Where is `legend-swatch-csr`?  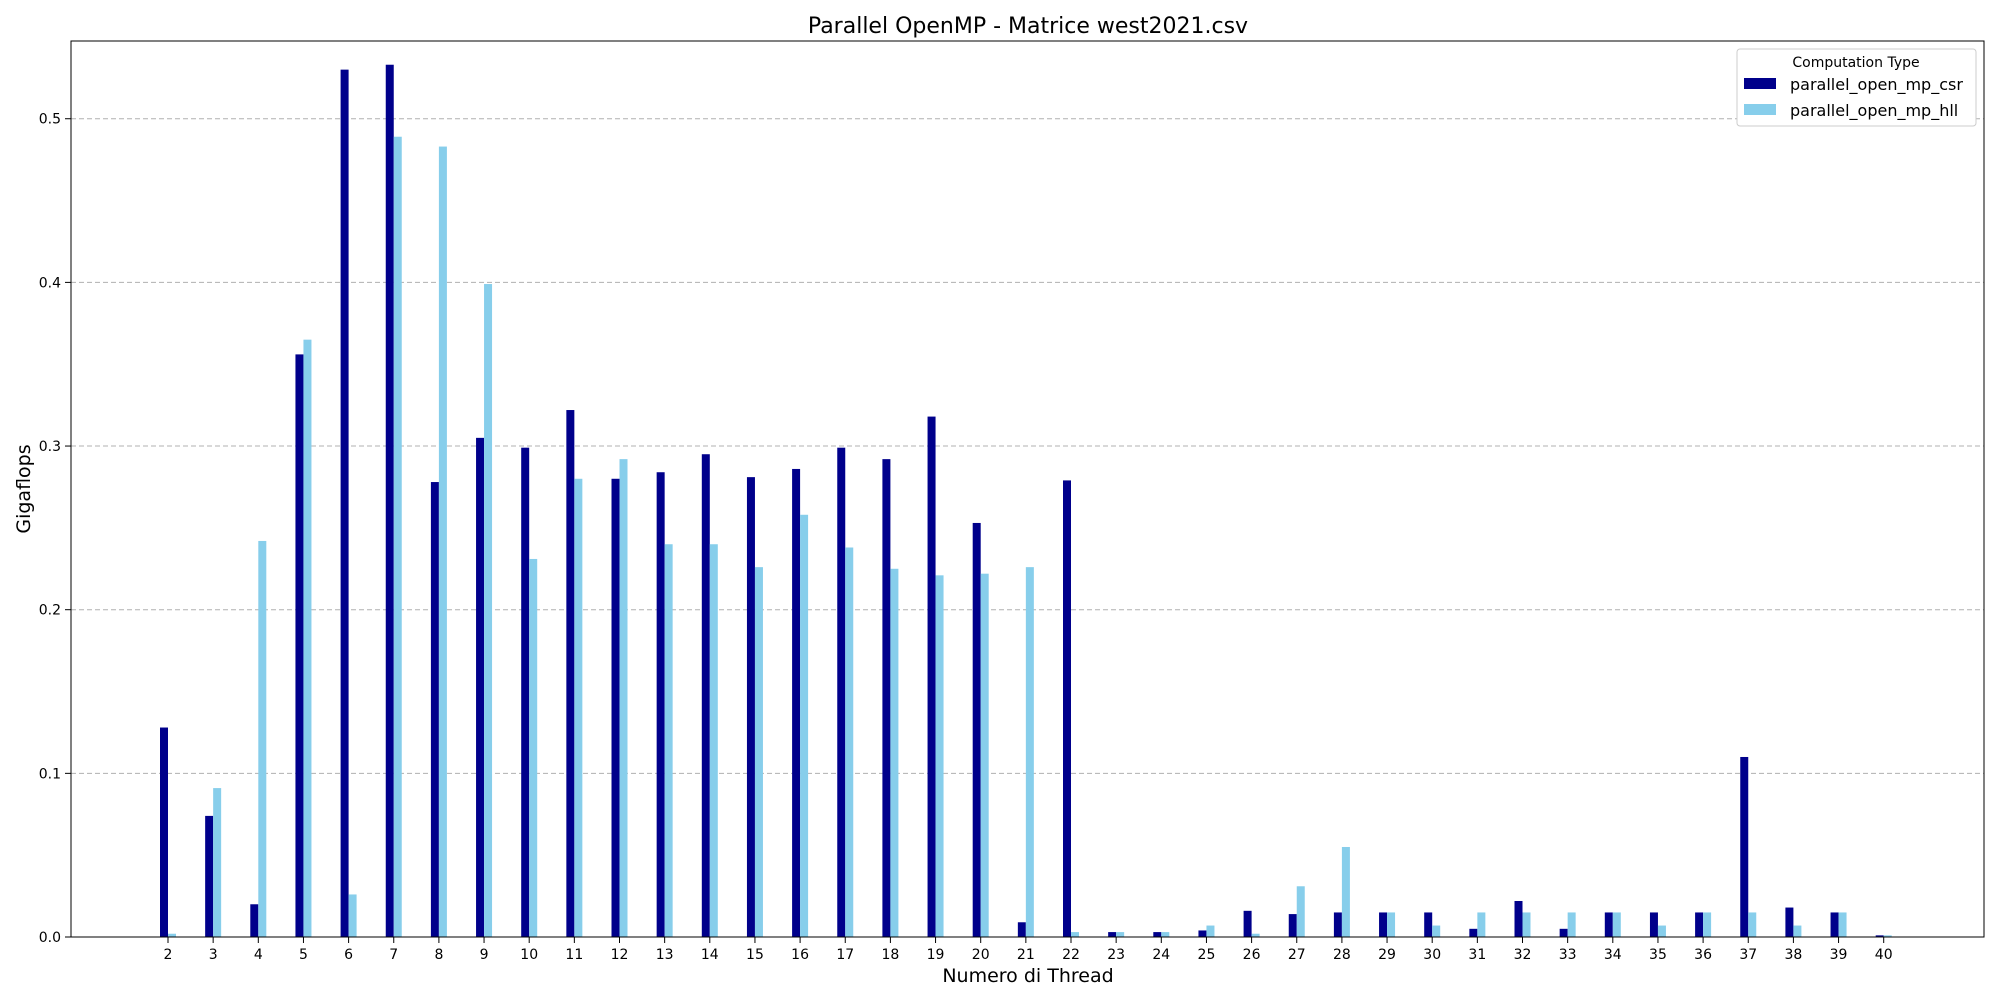
legend-swatch-csr is located at coordinates (1760, 83).